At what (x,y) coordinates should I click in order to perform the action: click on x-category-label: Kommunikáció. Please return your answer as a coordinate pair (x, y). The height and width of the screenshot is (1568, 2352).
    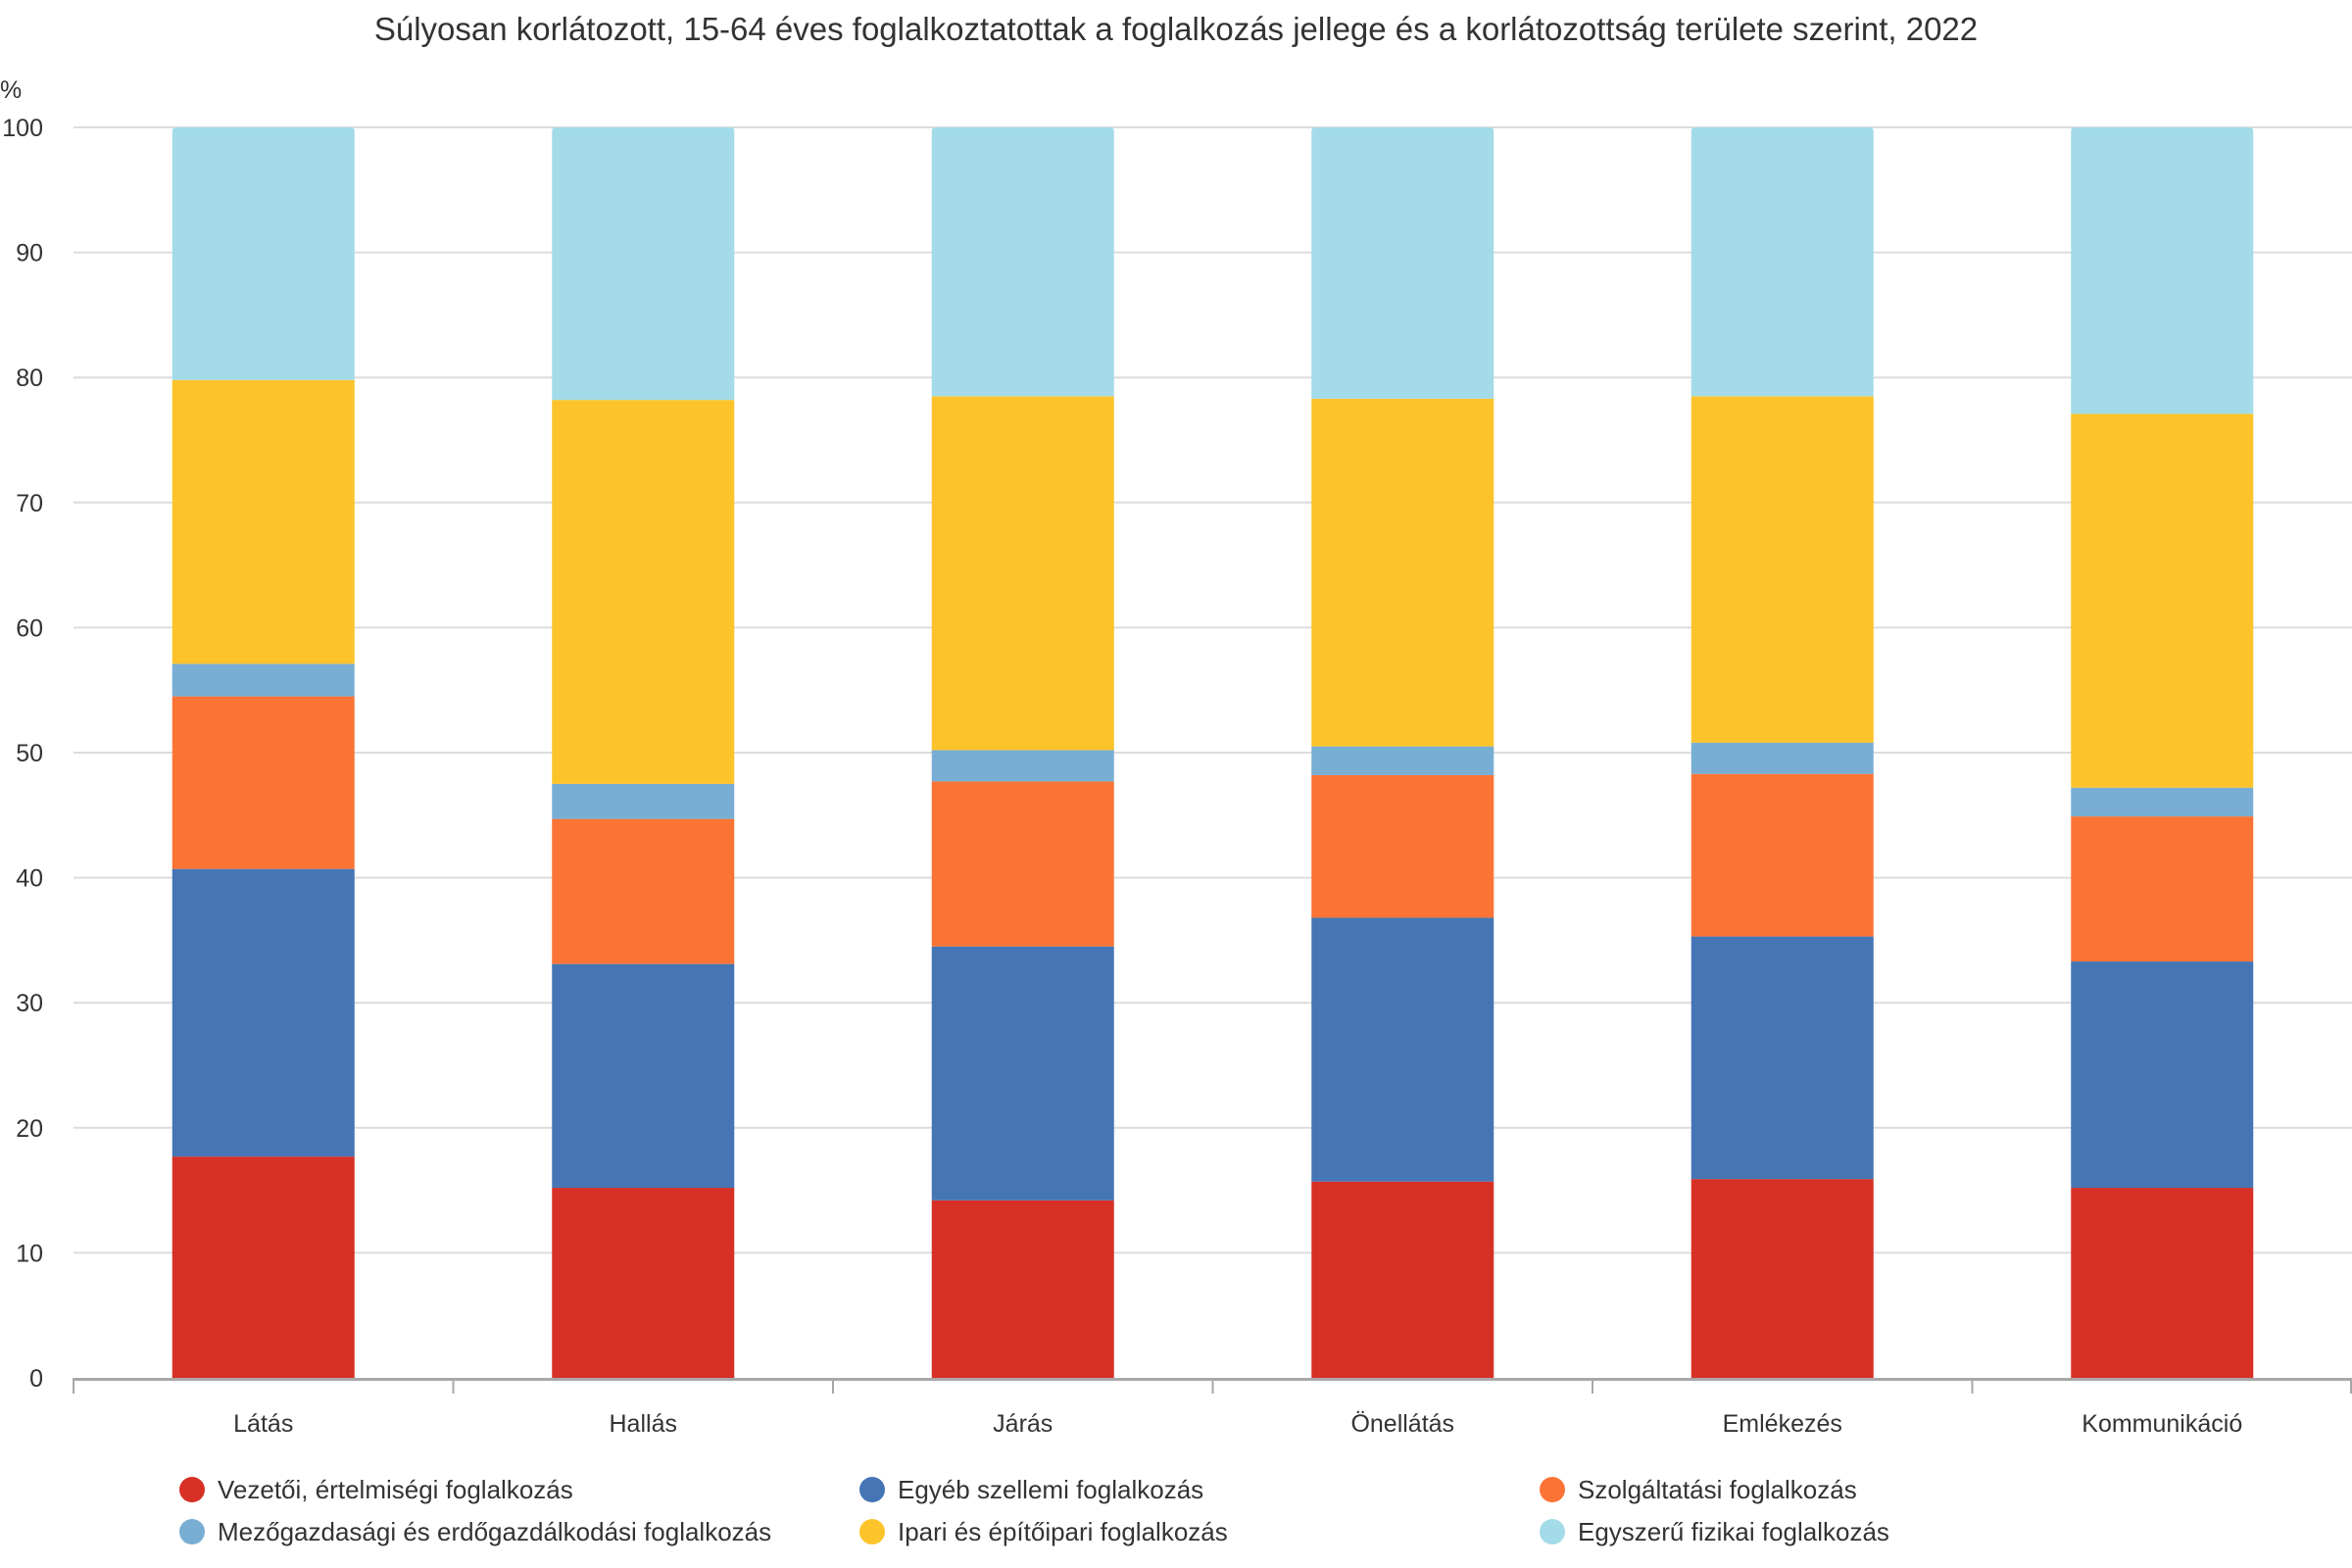
    Looking at the image, I should click on (2162, 1424).